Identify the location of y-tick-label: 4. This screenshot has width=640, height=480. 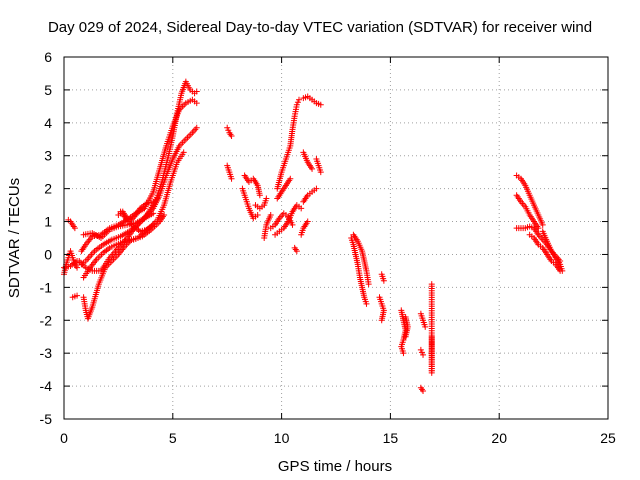
(48, 123).